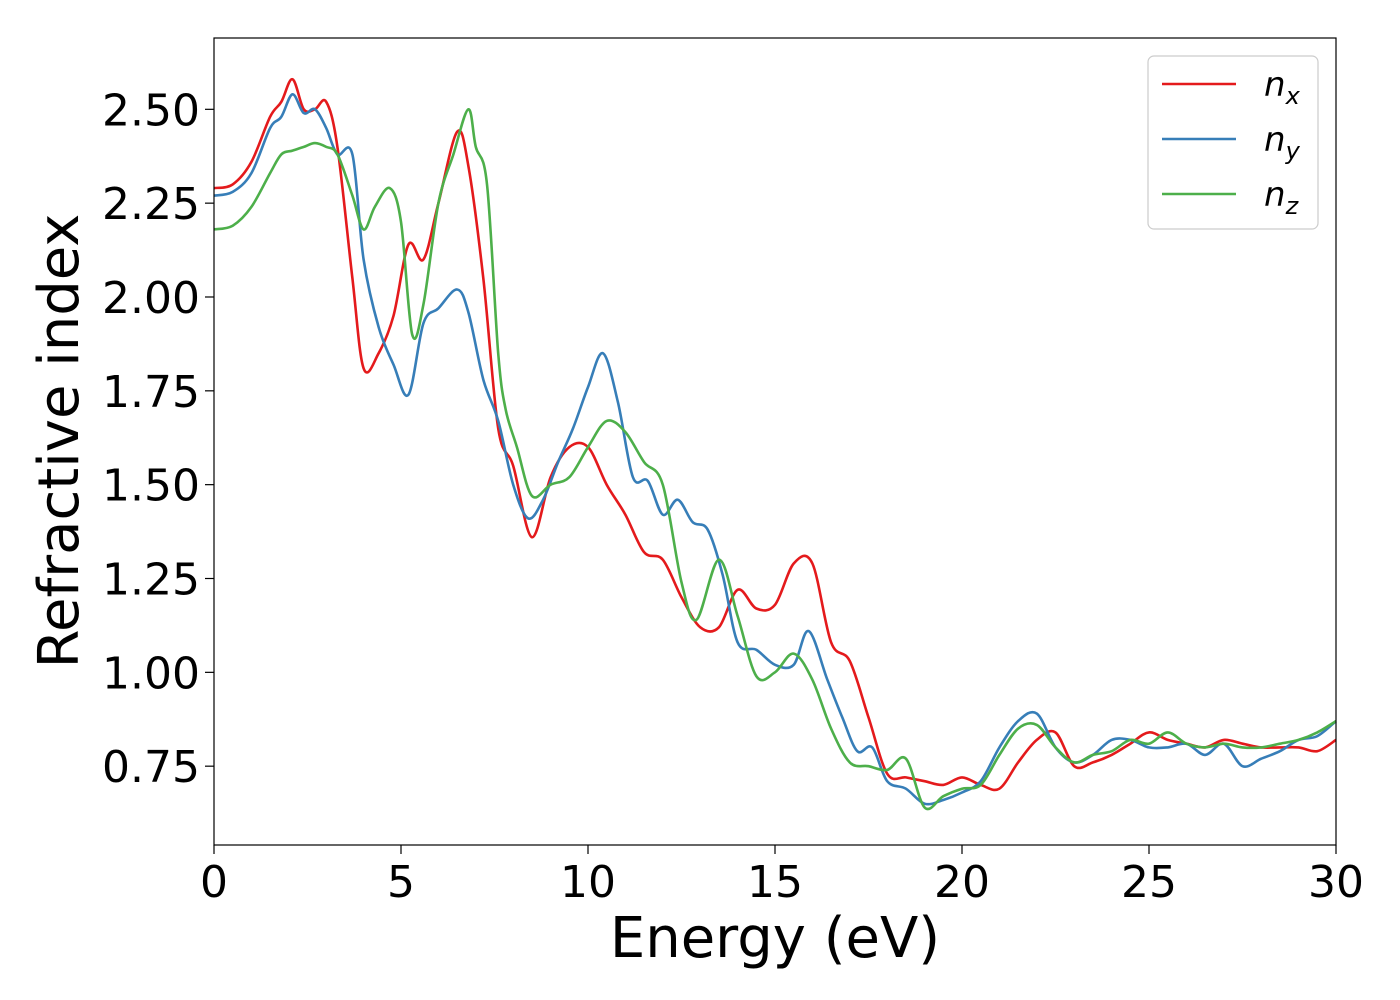  I want to click on y-tick-label: 1.75, so click(151, 392).